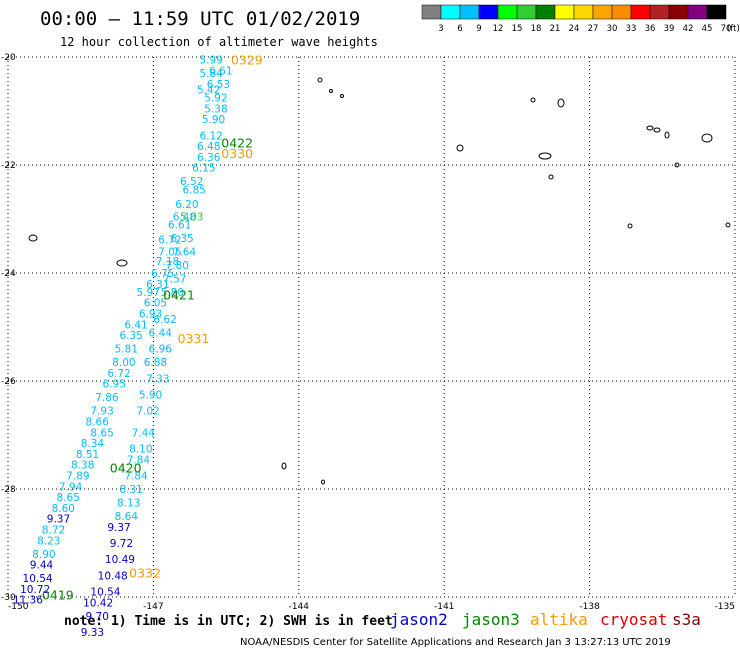  What do you see at coordinates (181, 239) in the screenshot?
I see `wave-height-label: 6.35` at bounding box center [181, 239].